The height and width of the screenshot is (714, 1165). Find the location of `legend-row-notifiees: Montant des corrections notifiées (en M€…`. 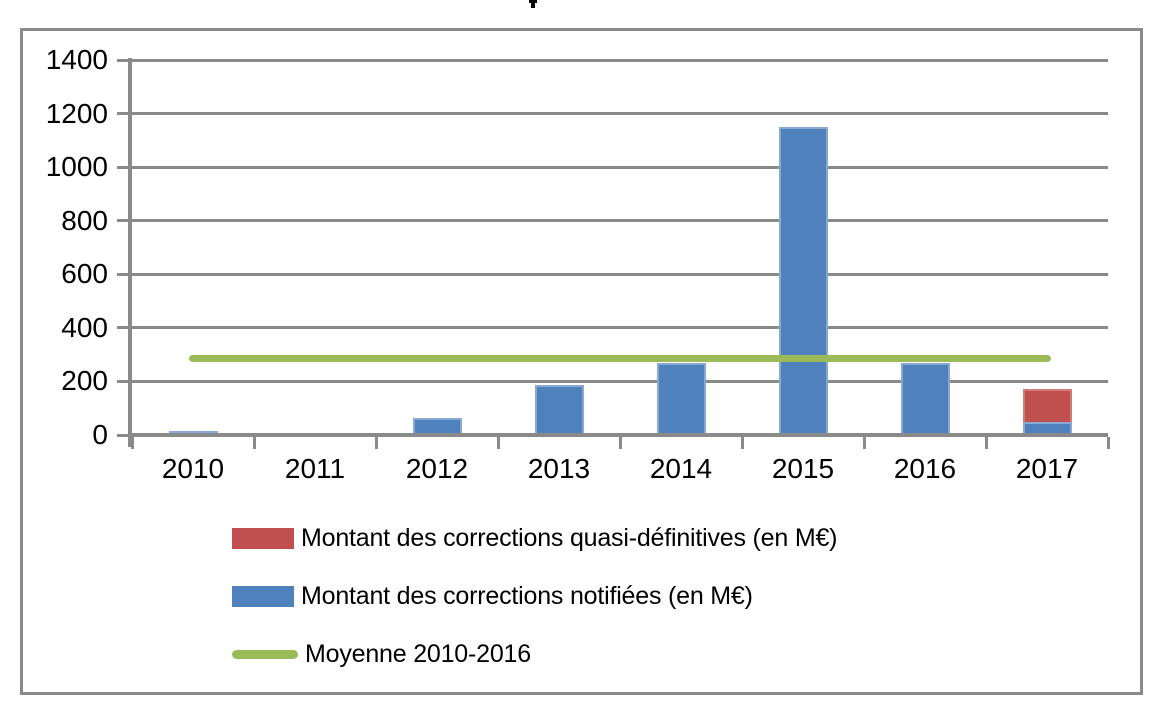

legend-row-notifiees: Montant des corrections notifiées (en M€… is located at coordinates (534, 596).